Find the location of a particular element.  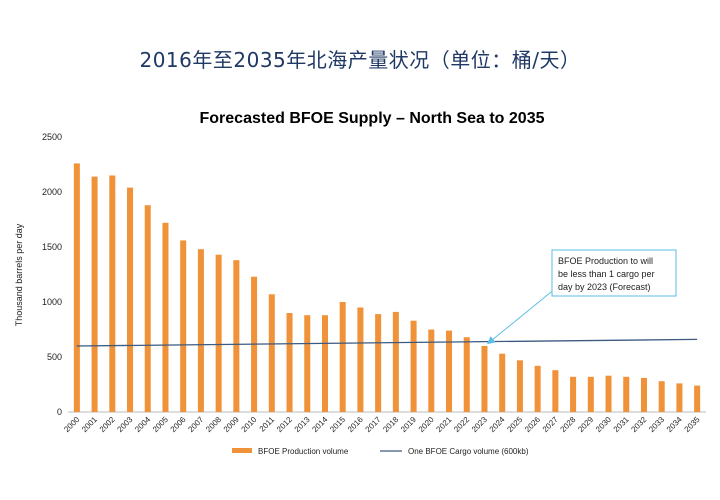

y-tick-label: 2000 is located at coordinates (52, 192).